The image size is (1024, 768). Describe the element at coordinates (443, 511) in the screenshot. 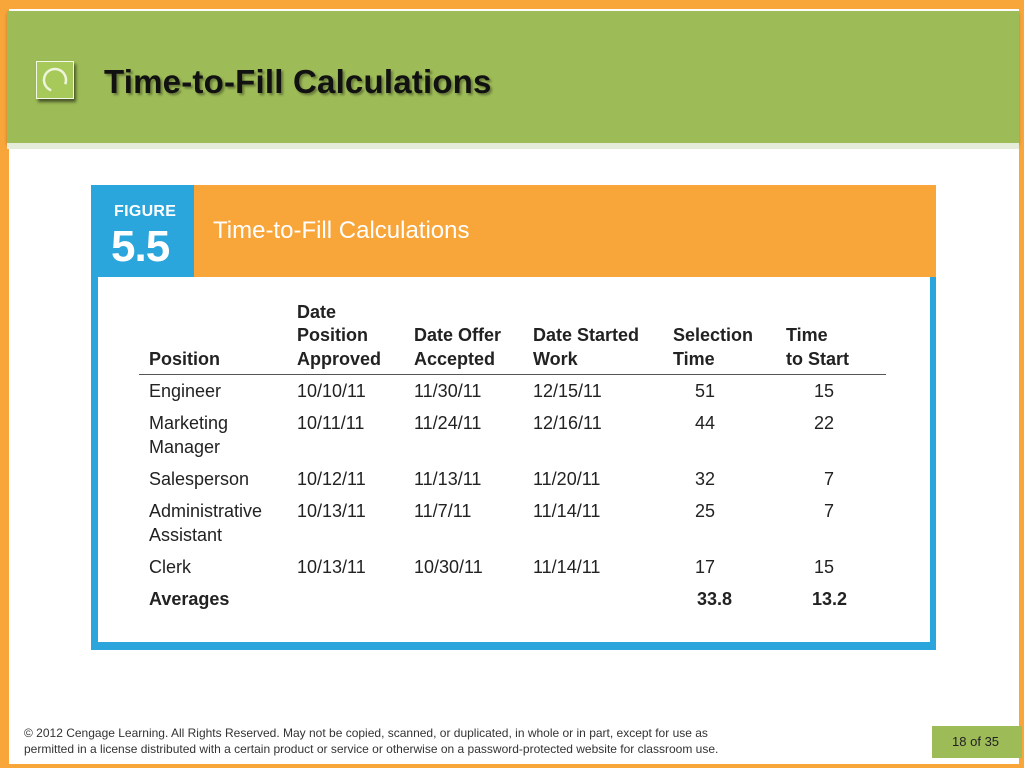

I see `cell-offer-accepted: 11/7/11` at that location.